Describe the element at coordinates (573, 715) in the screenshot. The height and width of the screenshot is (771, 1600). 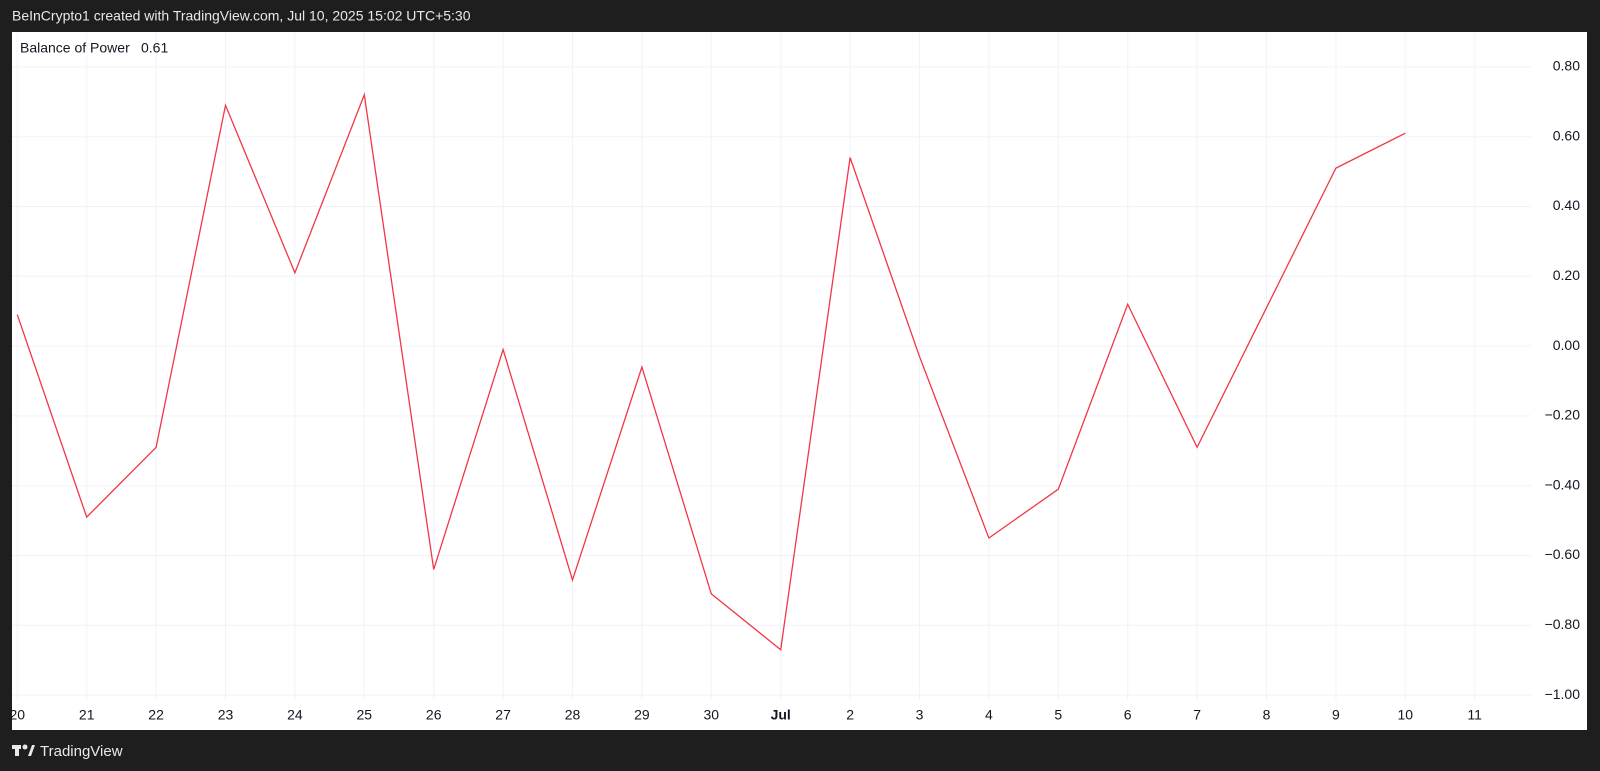
I see `x-tick-label: 28` at that location.